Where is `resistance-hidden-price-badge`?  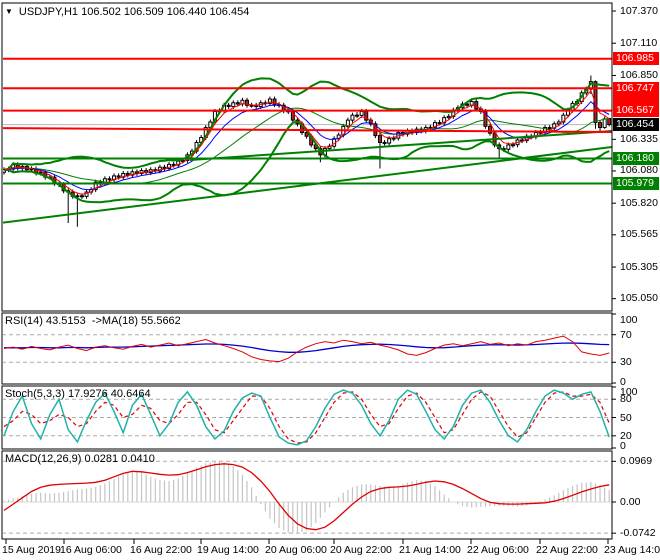 resistance-hidden-price-badge is located at coordinates (636, 99).